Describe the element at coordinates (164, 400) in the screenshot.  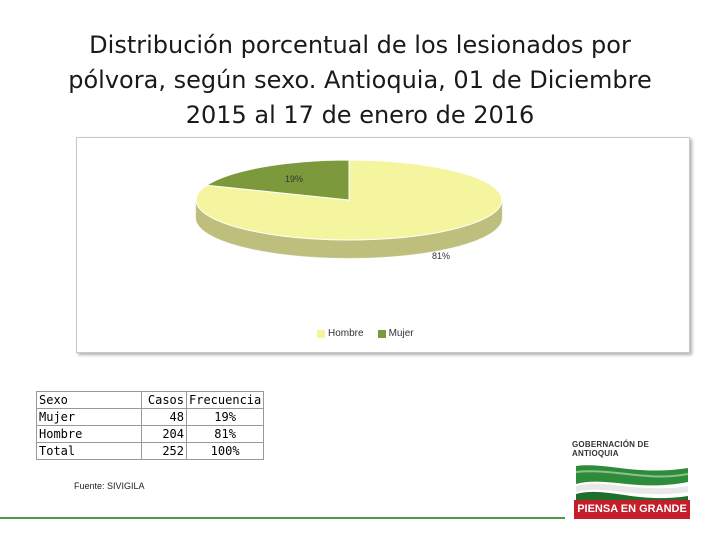
I see `table-header-cell: Casos` at that location.